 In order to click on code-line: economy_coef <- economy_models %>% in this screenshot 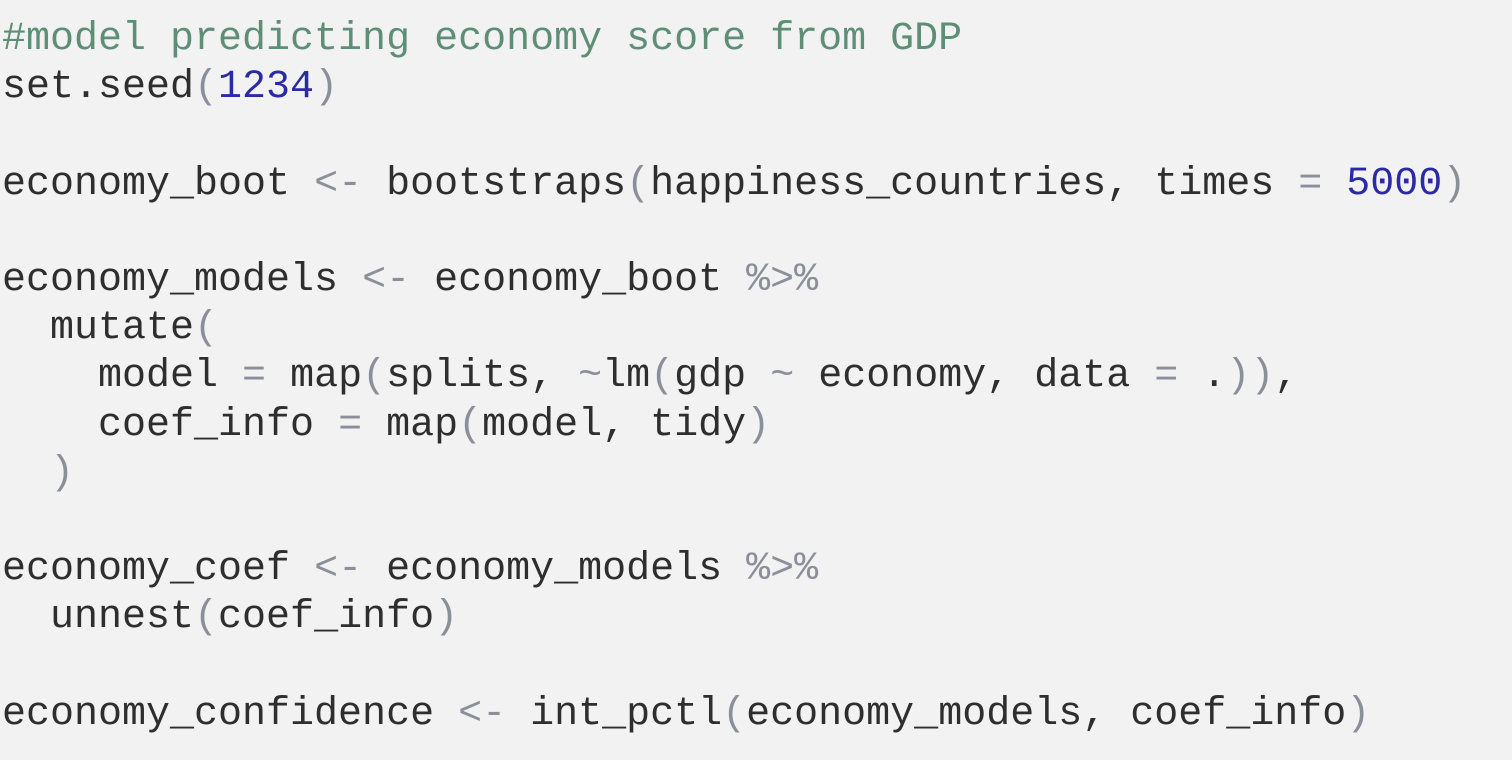, I will do `click(757, 570)`.